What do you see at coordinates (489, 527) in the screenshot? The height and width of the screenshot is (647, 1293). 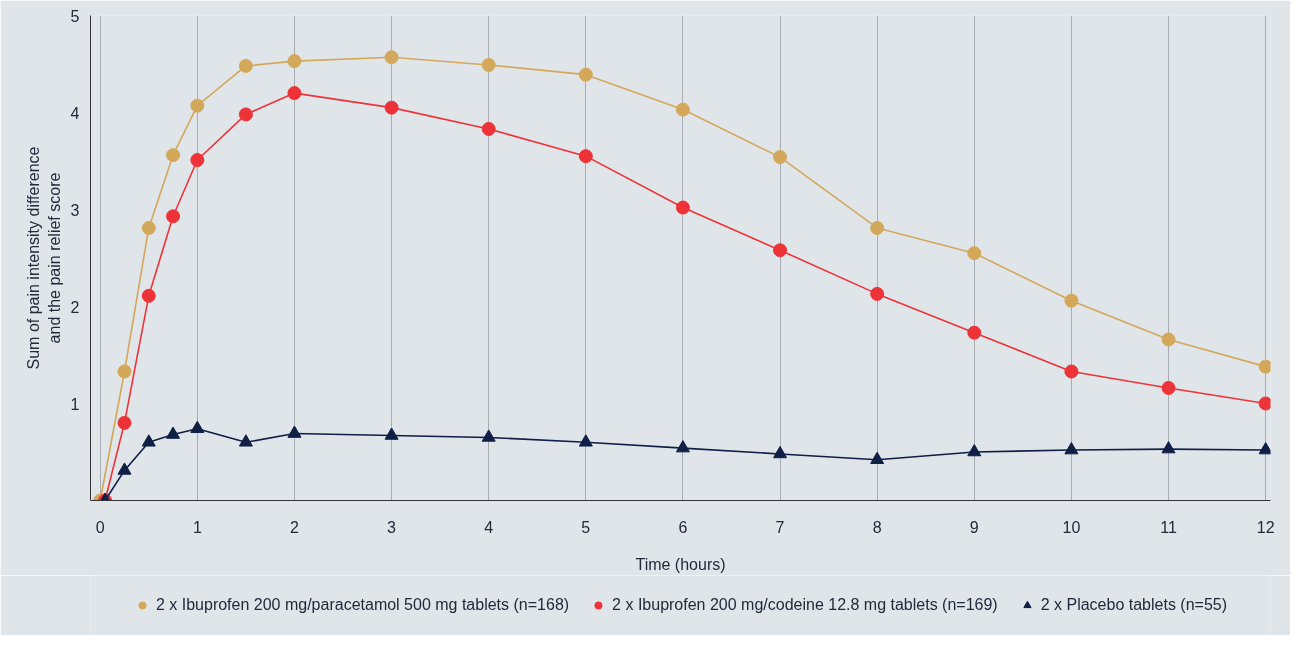 I see `x-tick-label: 4` at bounding box center [489, 527].